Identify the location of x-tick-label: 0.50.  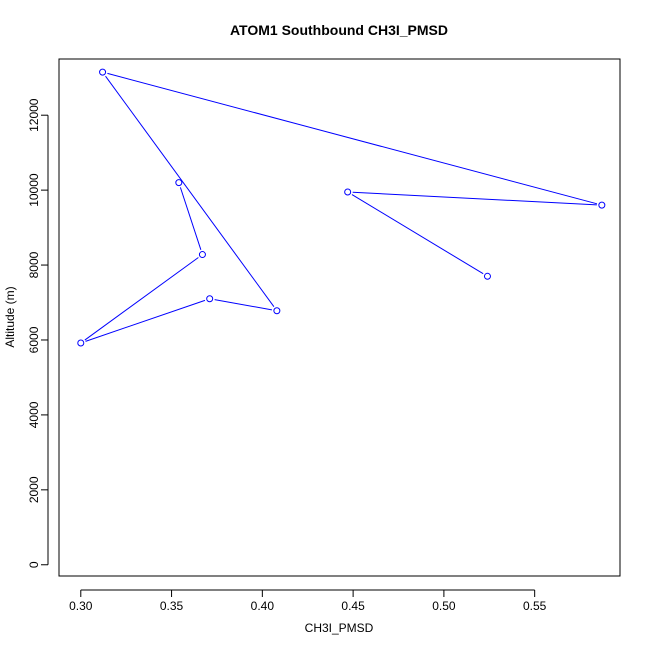
(444, 606).